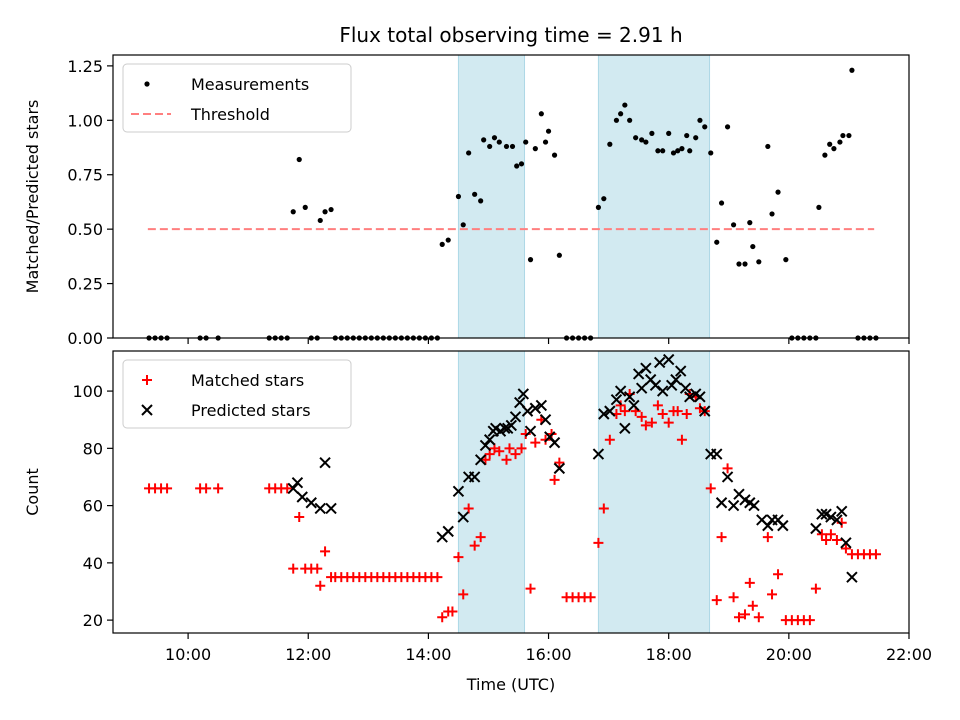  What do you see at coordinates (669, 654) in the screenshot?
I see `x-tick-label: 18:00` at bounding box center [669, 654].